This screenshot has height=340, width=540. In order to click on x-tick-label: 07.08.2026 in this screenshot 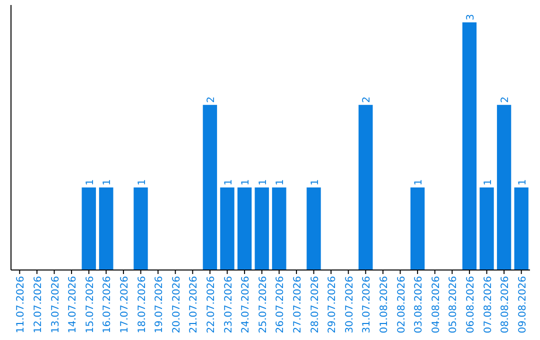, I will do `click(488, 305)`.